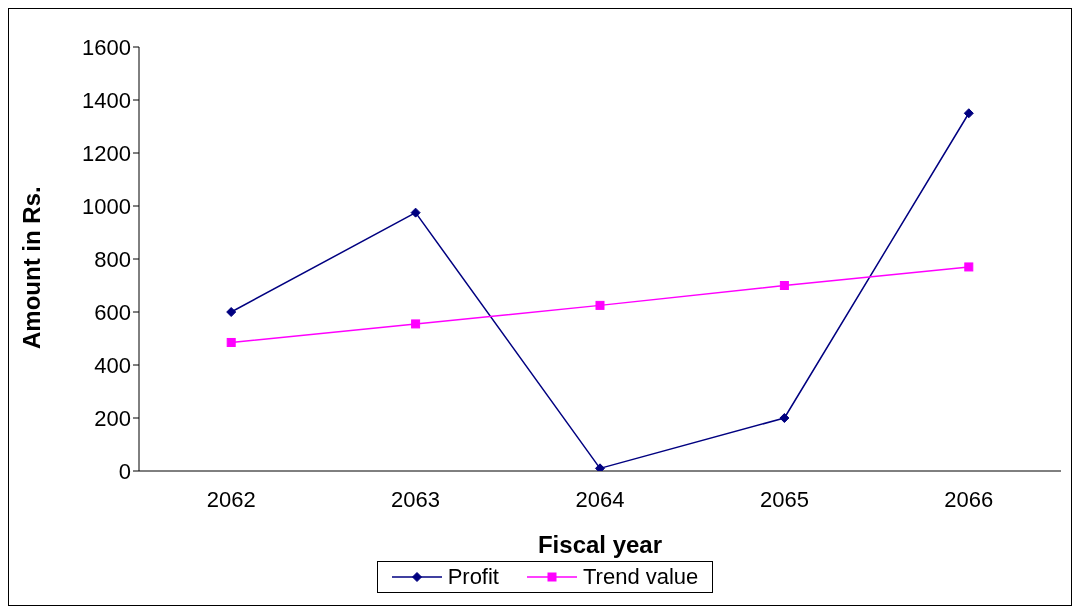 Image resolution: width=1080 pixels, height=614 pixels. I want to click on x-tick-label: 2064, so click(600, 499).